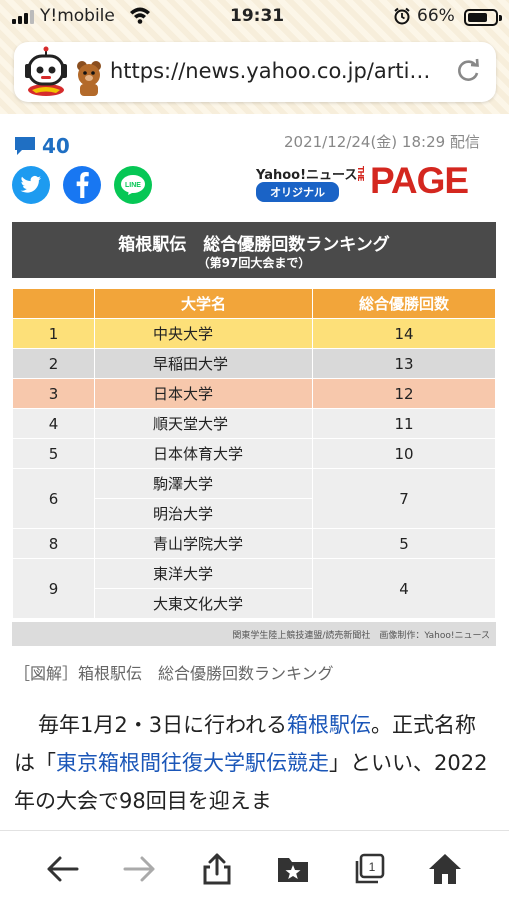 The height and width of the screenshot is (903, 509). Describe the element at coordinates (203, 603) in the screenshot. I see `university-cell: 大東文化大学` at that location.